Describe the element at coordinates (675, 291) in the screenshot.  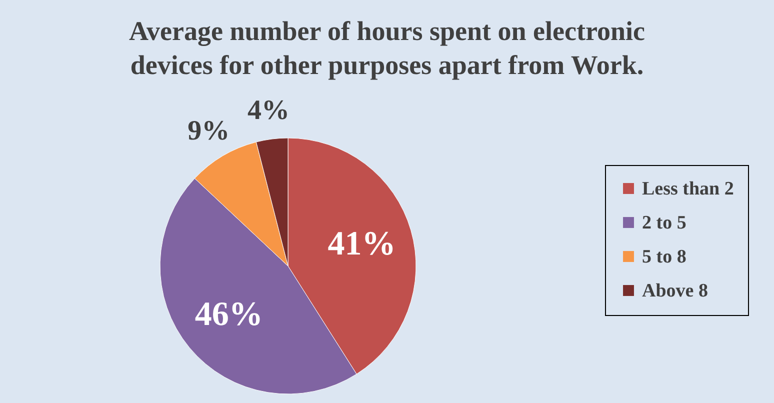
I see `legend-label: Above 8` at that location.